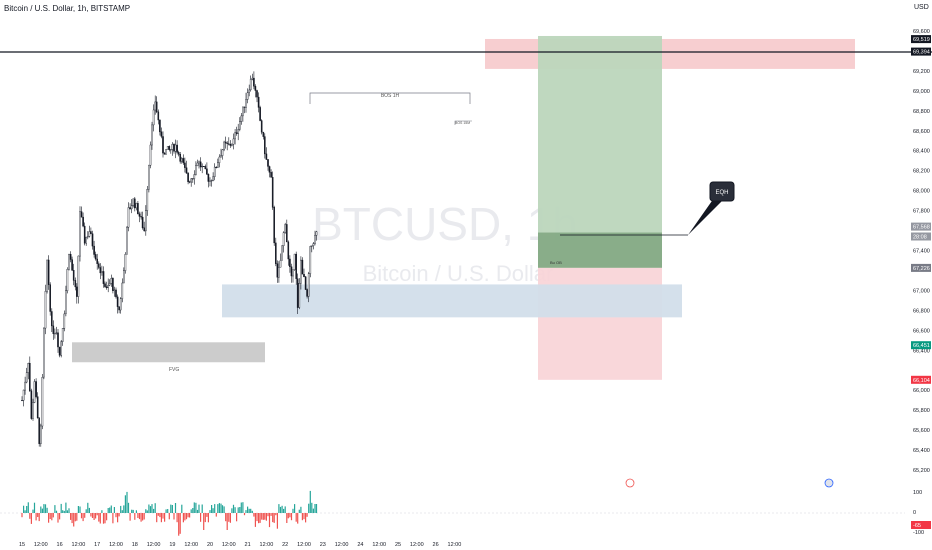 The width and height of the screenshot is (932, 550). Describe the element at coordinates (390, 98) in the screenshot. I see `bos-line` at that location.